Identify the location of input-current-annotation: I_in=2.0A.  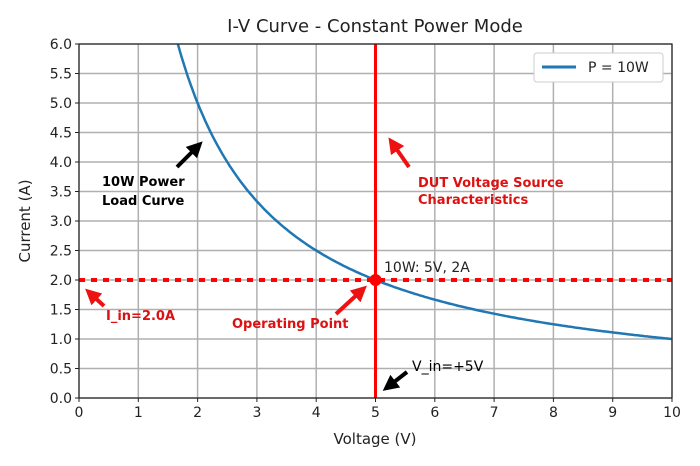
(140, 316).